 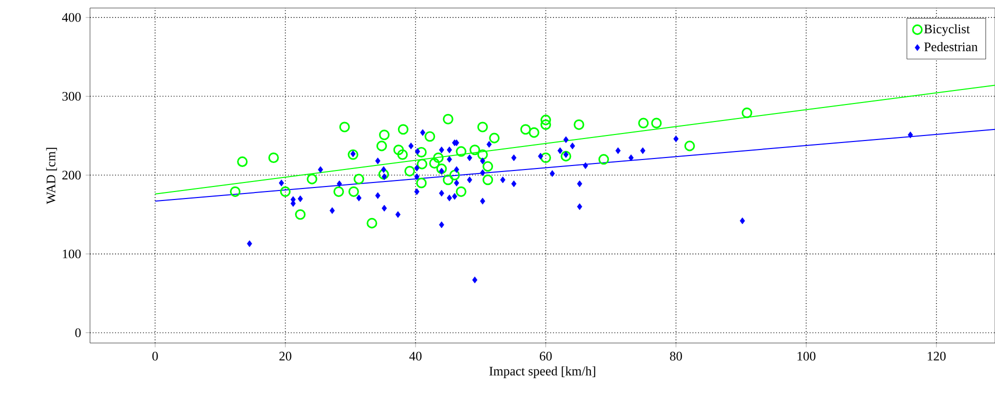 What do you see at coordinates (807, 356) in the screenshot?
I see `x-tick-label: 100` at bounding box center [807, 356].